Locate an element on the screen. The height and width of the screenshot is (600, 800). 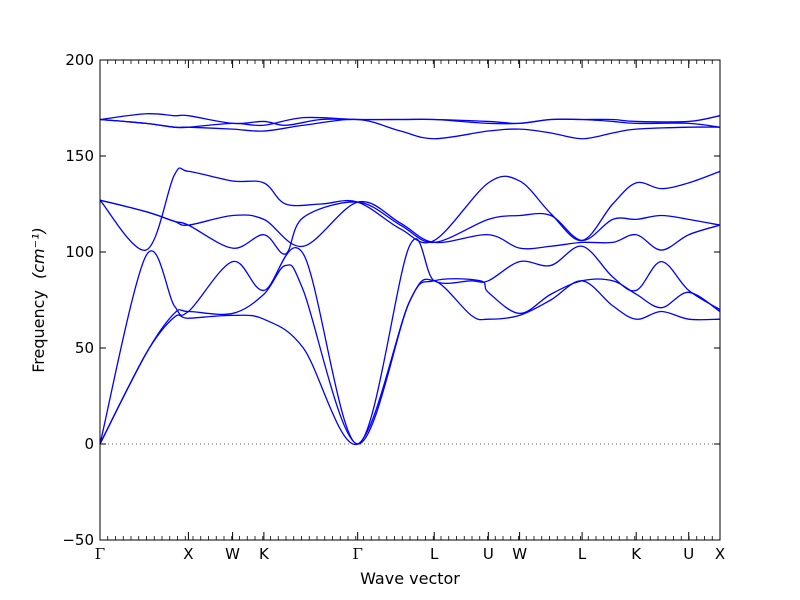
x-axis-title: Wave vector is located at coordinates (410, 578).